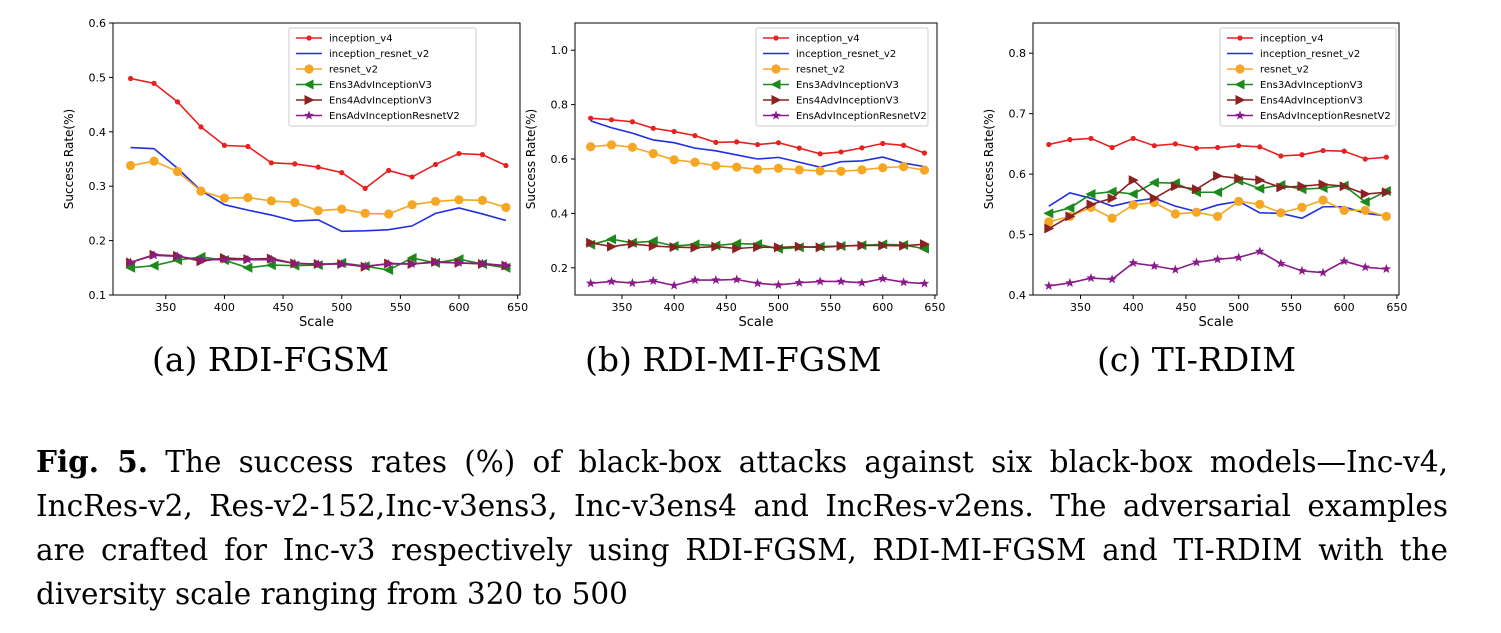 This screenshot has height=633, width=1501. I want to click on y-axis-label: Success Rate(%), so click(69, 159).